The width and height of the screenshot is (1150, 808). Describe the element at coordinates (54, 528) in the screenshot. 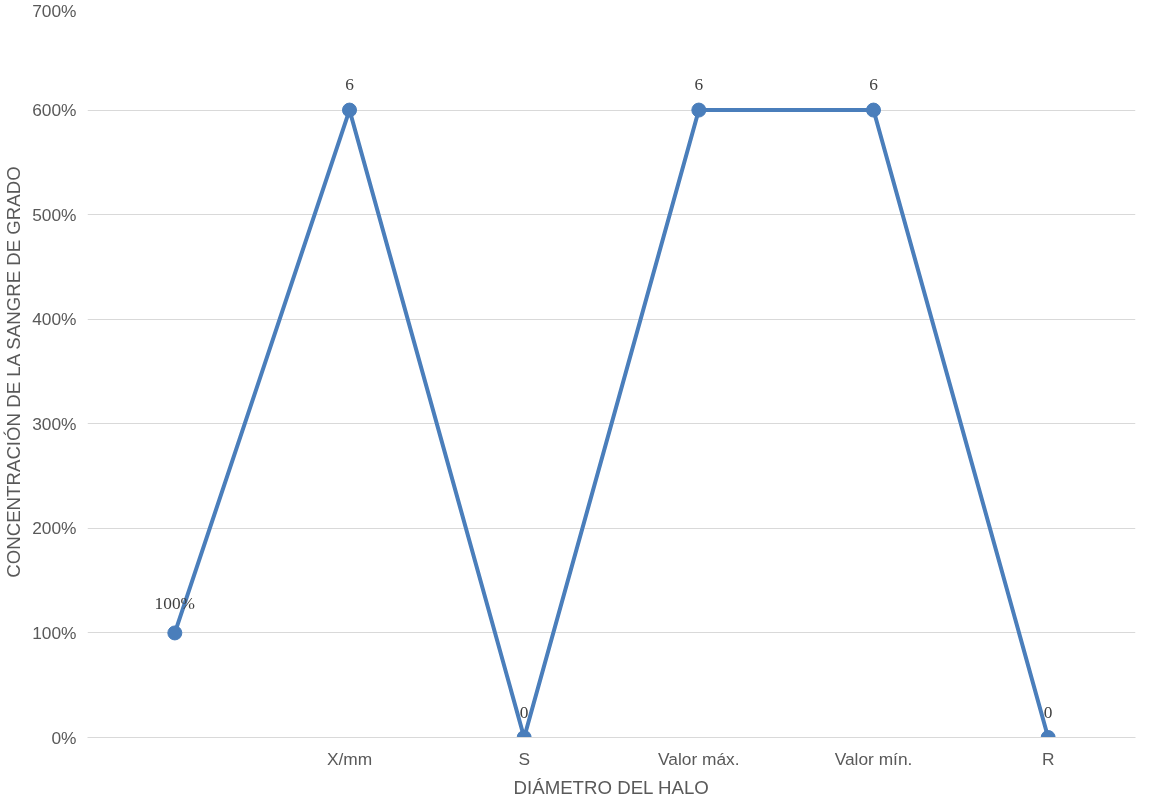

I see `y-tick-label: 200%` at that location.